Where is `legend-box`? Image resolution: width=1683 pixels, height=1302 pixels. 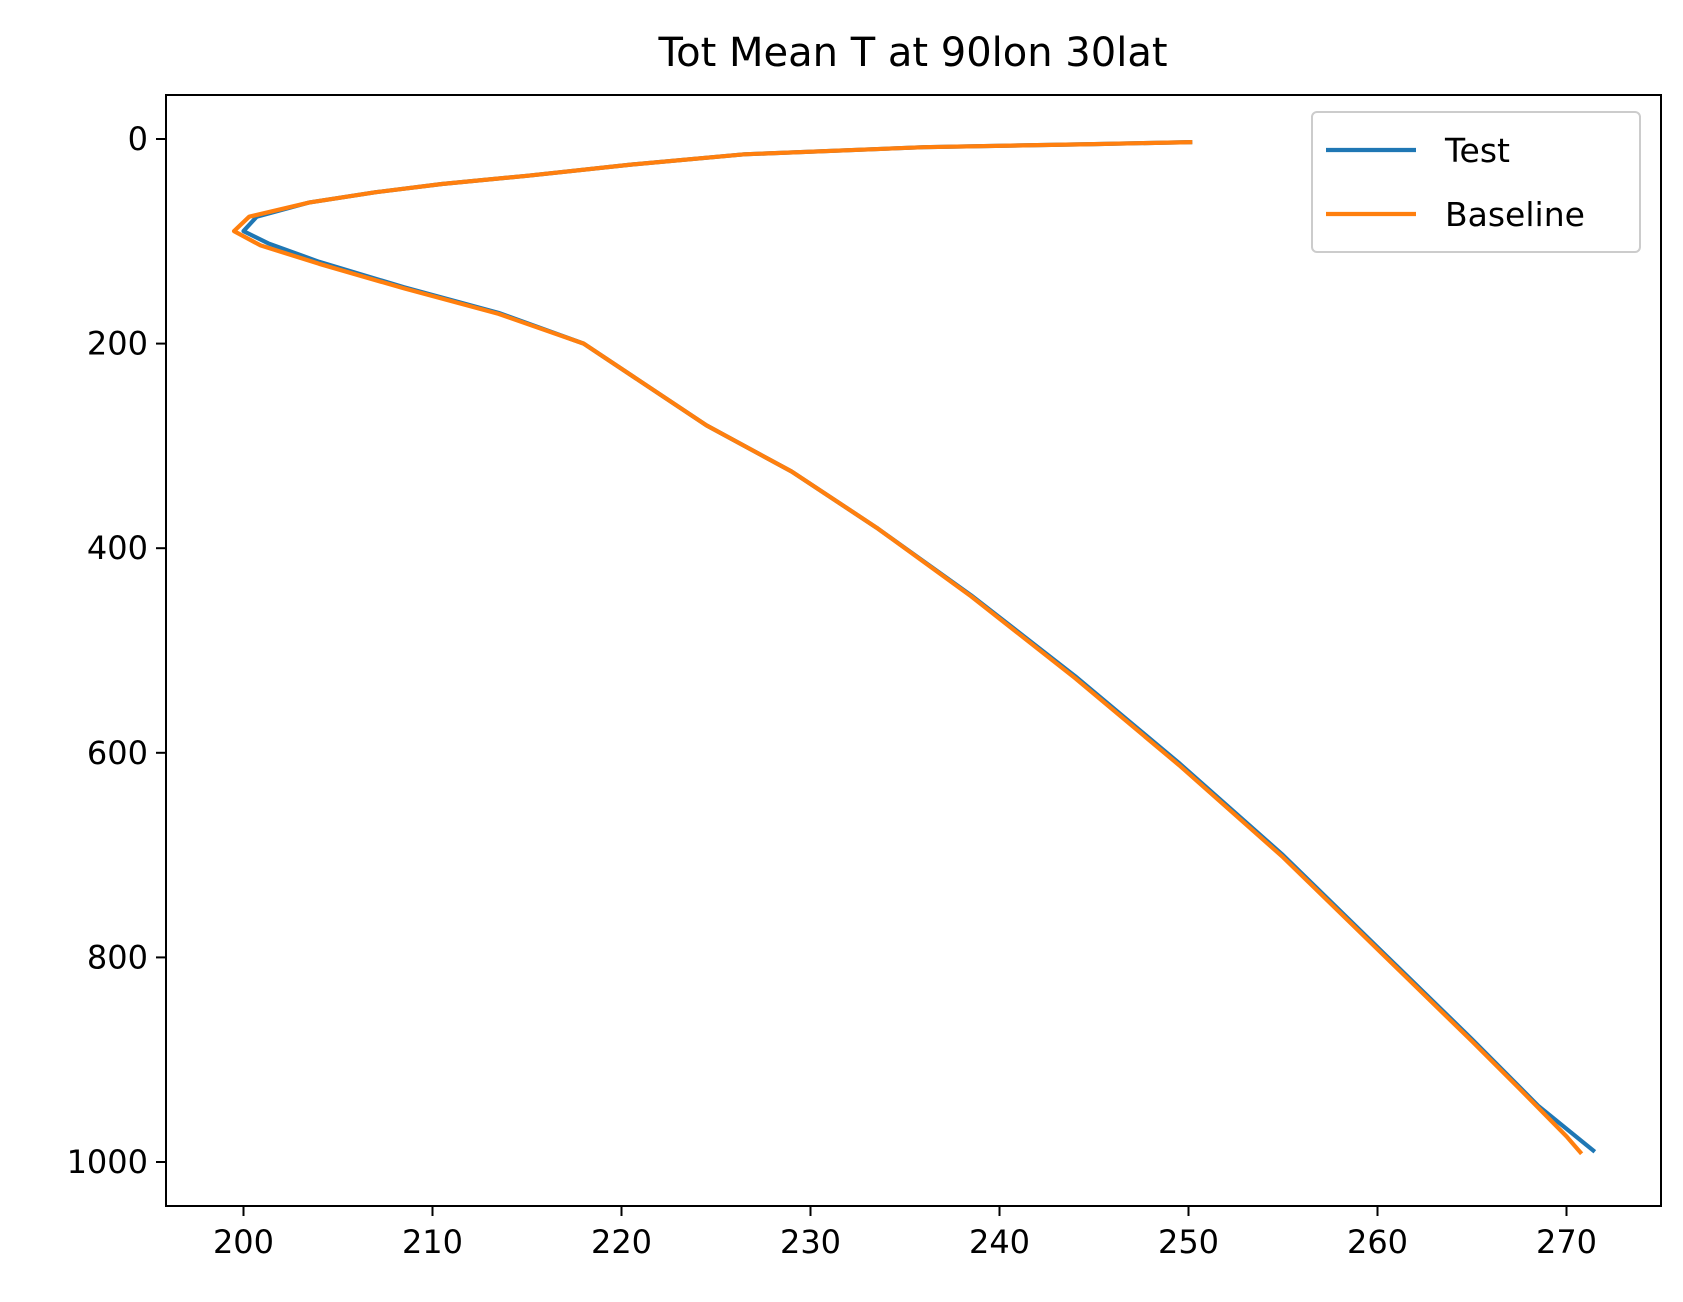
legend-box is located at coordinates (1476, 182).